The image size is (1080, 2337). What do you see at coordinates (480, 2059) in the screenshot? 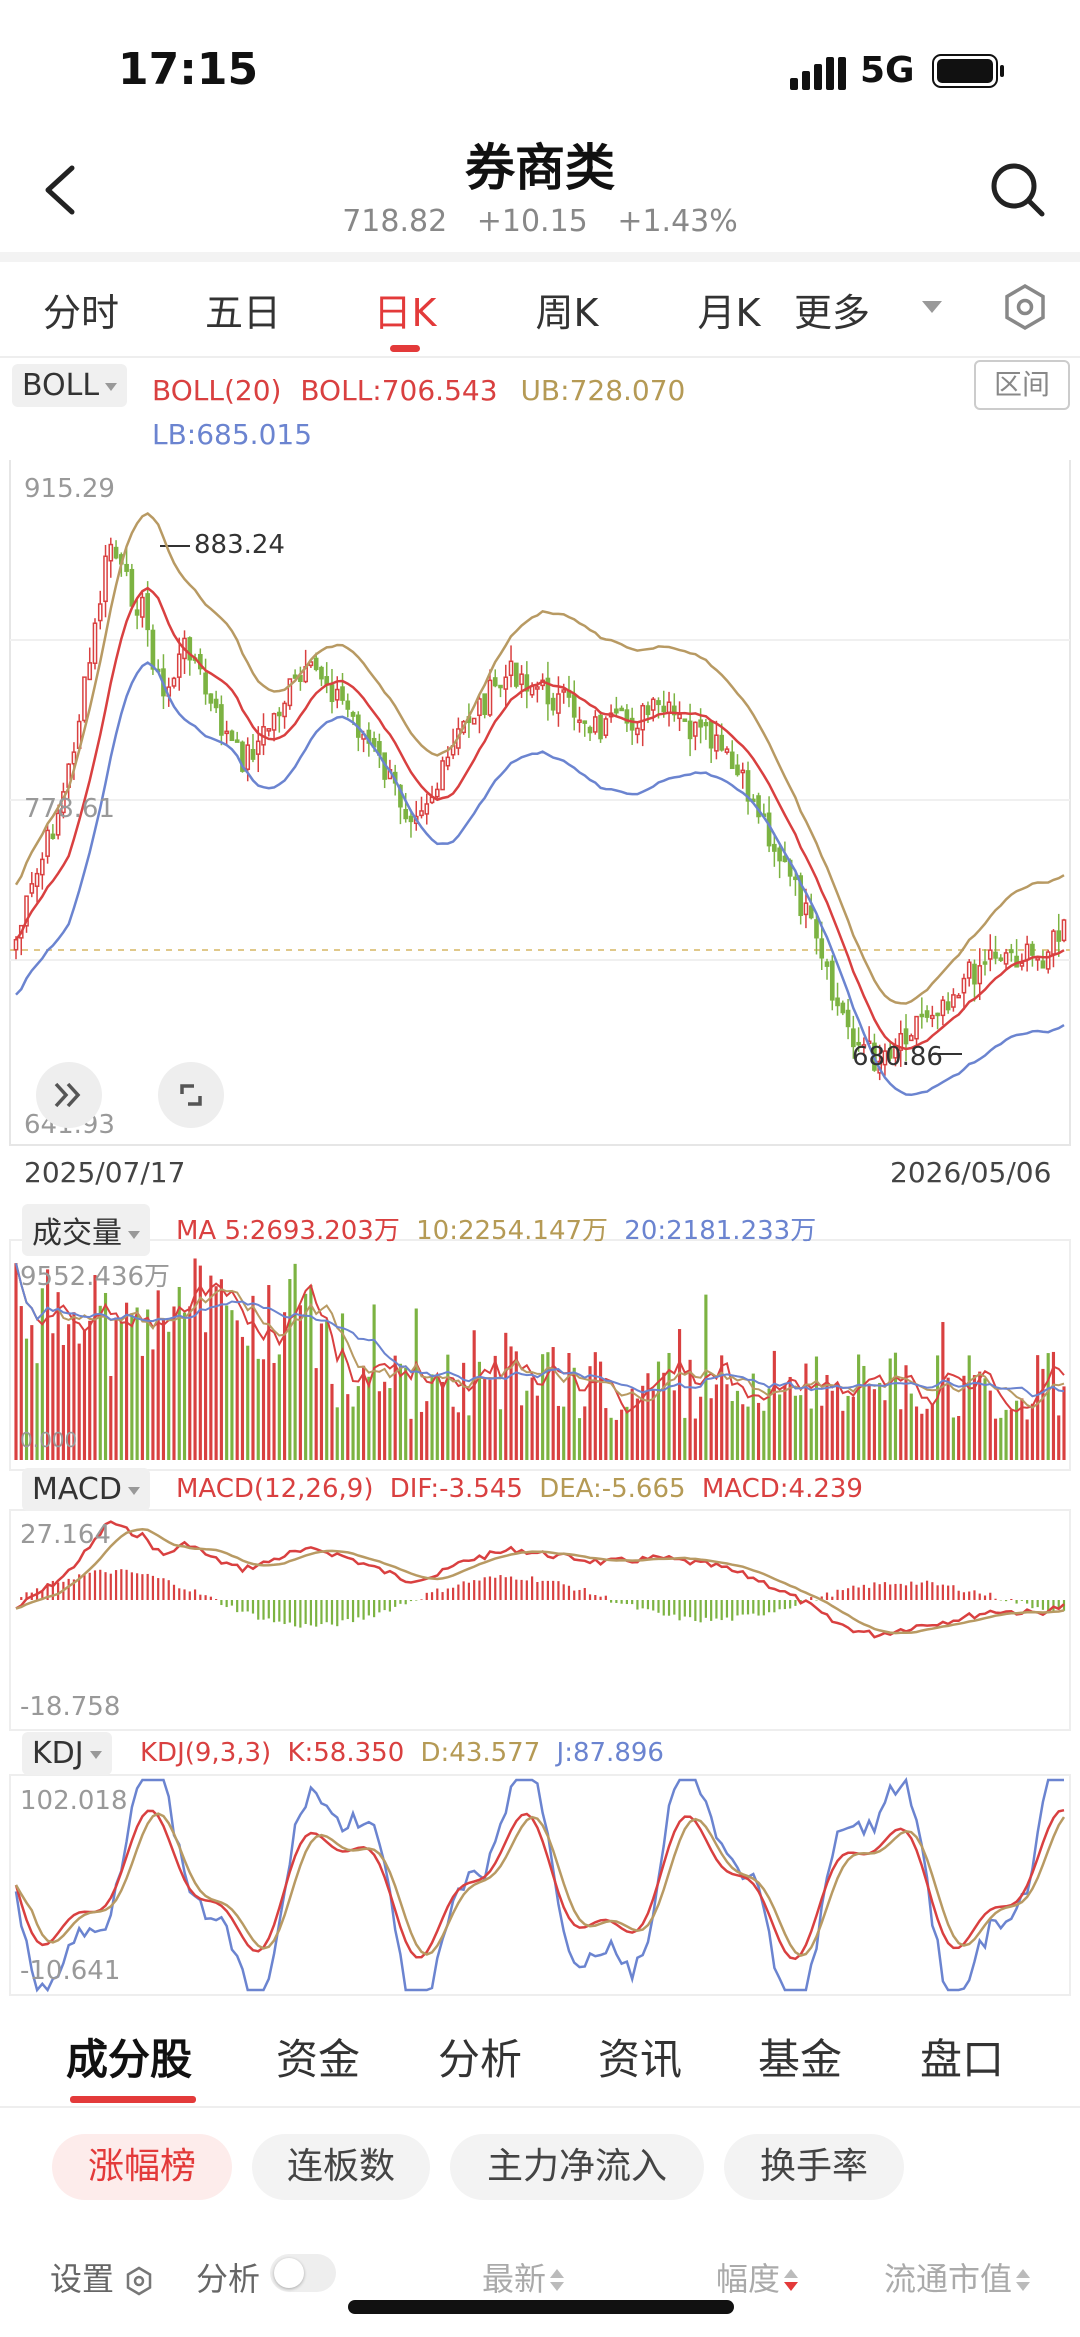
I see `tab-analysis: 分析` at bounding box center [480, 2059].